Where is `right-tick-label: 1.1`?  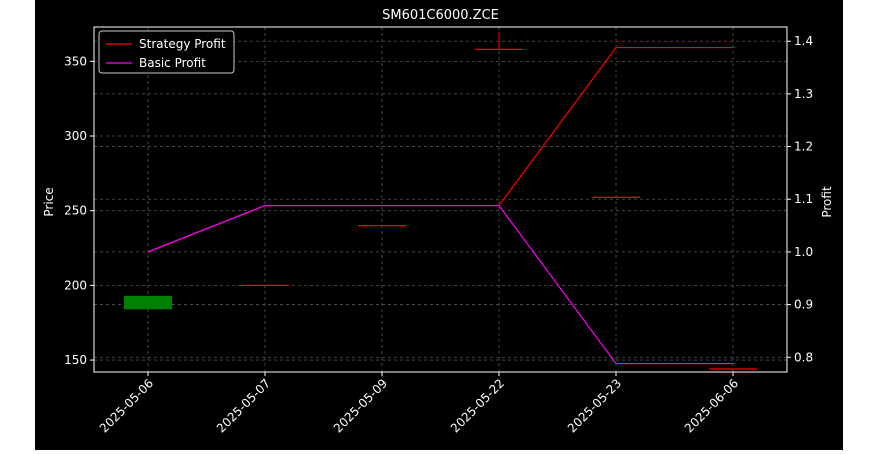
right-tick-label: 1.1 is located at coordinates (803, 199).